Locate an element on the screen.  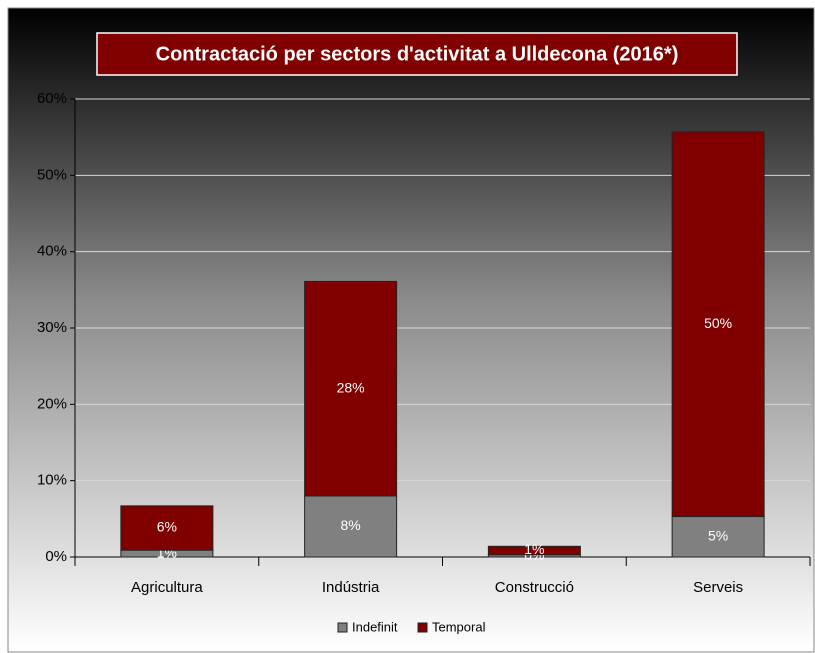
x-tick-label: Agricultura is located at coordinates (167, 587).